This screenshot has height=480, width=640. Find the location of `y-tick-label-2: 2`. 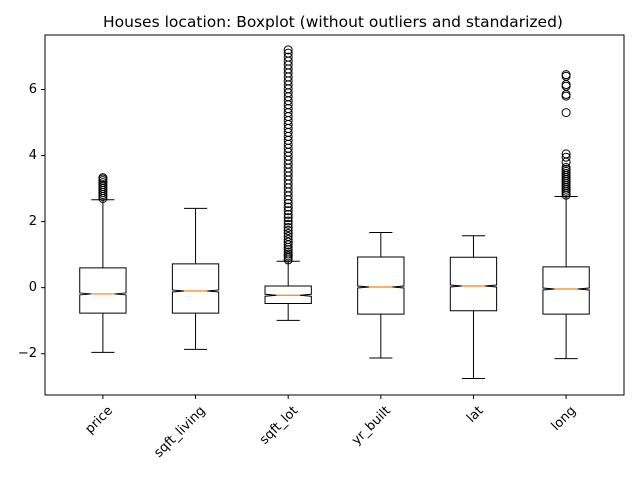

y-tick-label-2: 2 is located at coordinates (33, 221).